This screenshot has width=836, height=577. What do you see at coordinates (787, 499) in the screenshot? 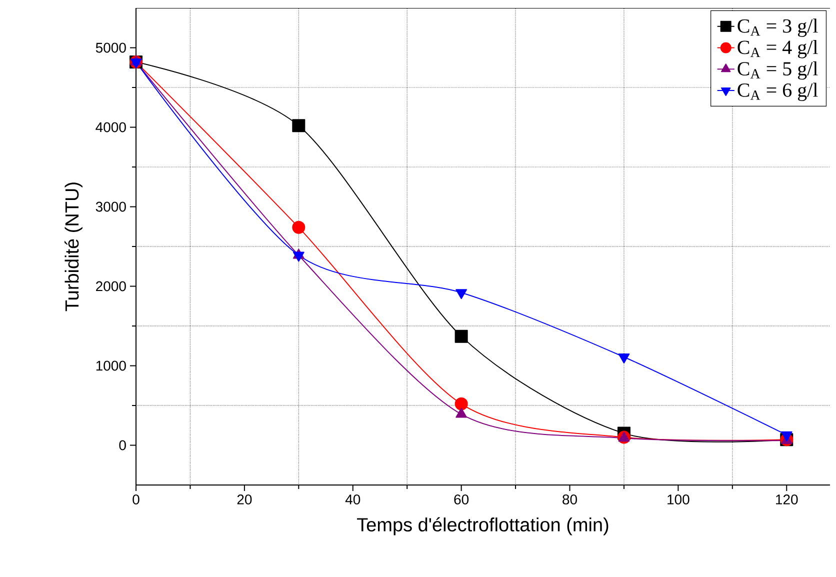
I see `x-tick-label: 120` at bounding box center [787, 499].